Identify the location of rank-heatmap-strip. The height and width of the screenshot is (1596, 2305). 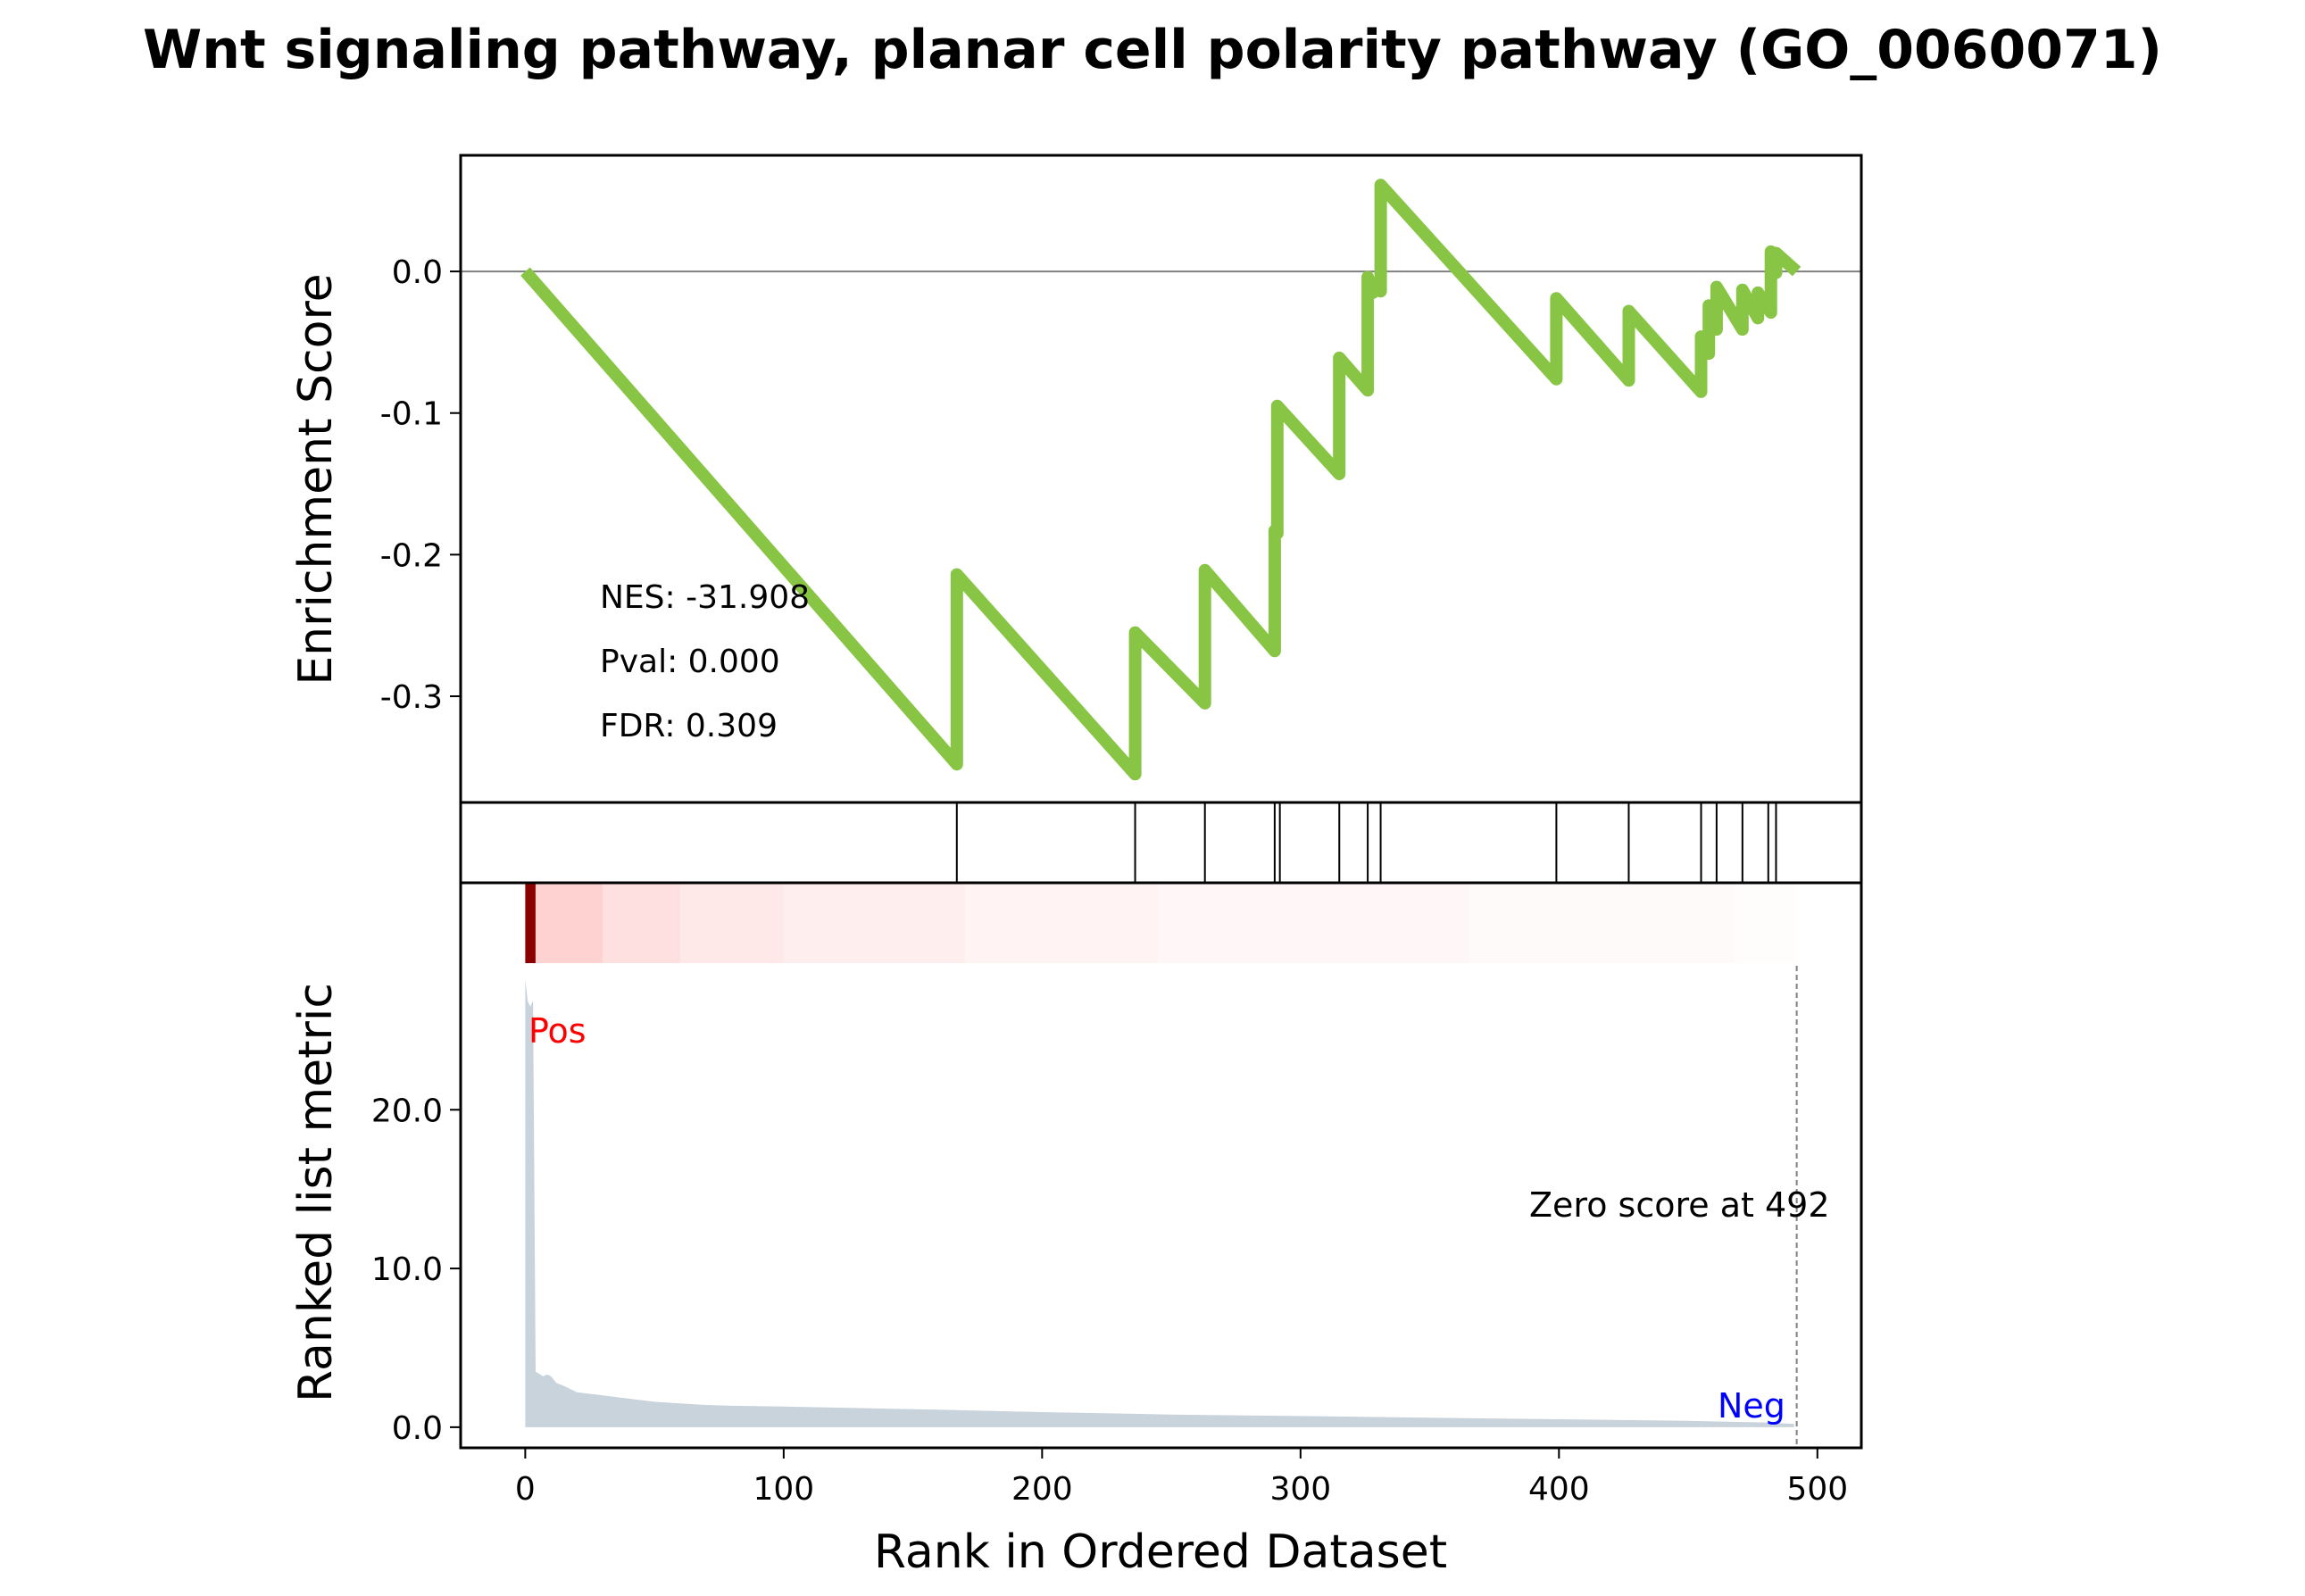
(1161, 923).